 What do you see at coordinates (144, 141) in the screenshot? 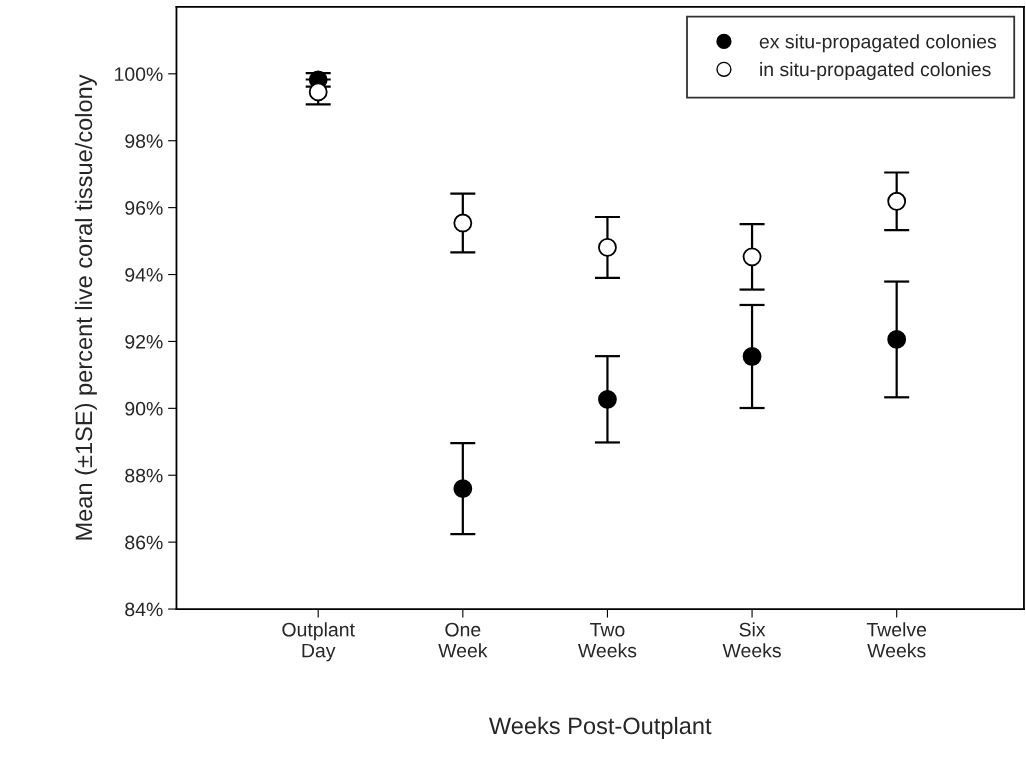
I see `y-tick-label: 98%` at bounding box center [144, 141].